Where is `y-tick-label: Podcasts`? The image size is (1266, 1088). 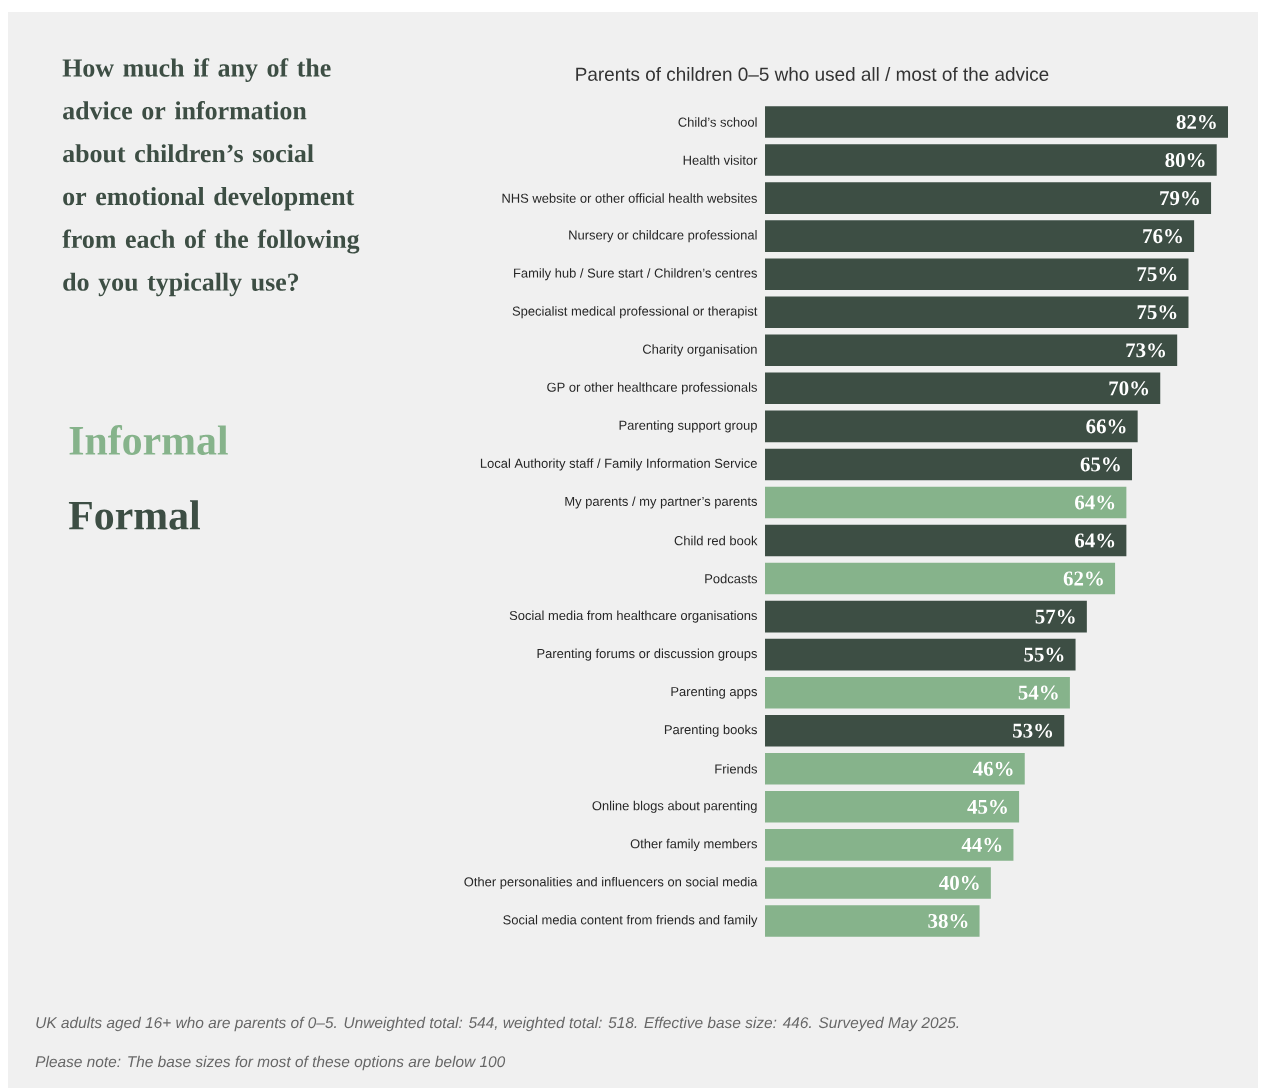
y-tick-label: Podcasts is located at coordinates (731, 578).